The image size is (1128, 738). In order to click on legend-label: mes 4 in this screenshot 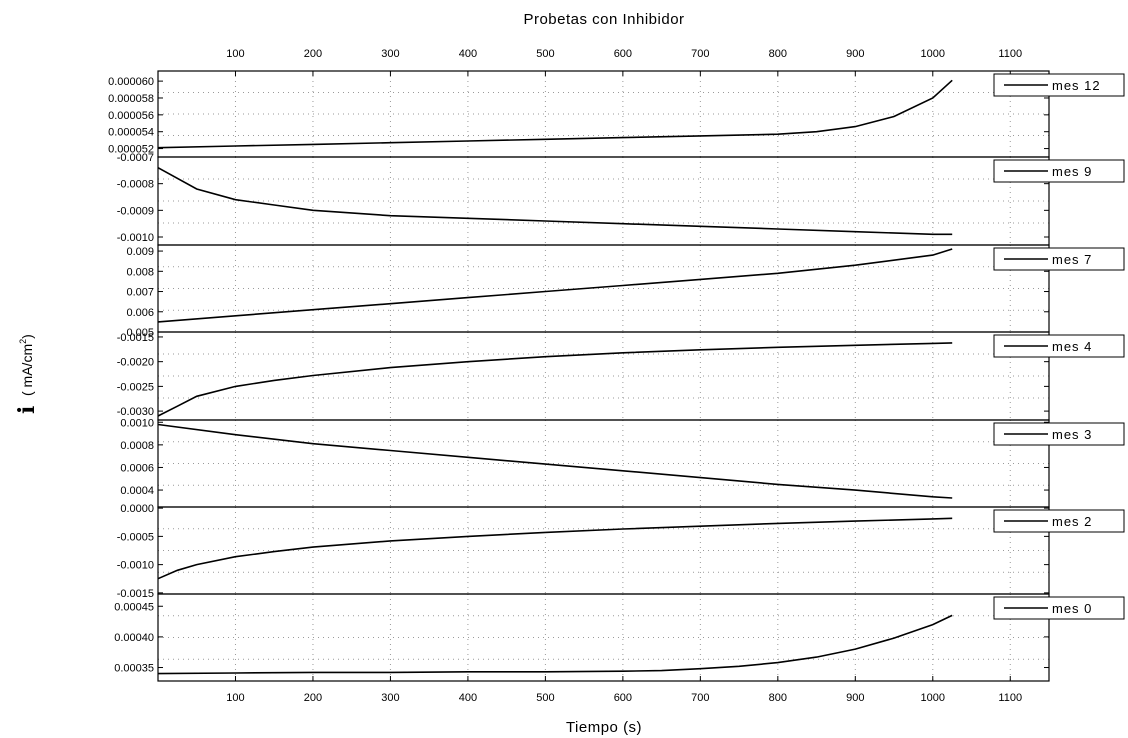, I will do `click(1072, 346)`.